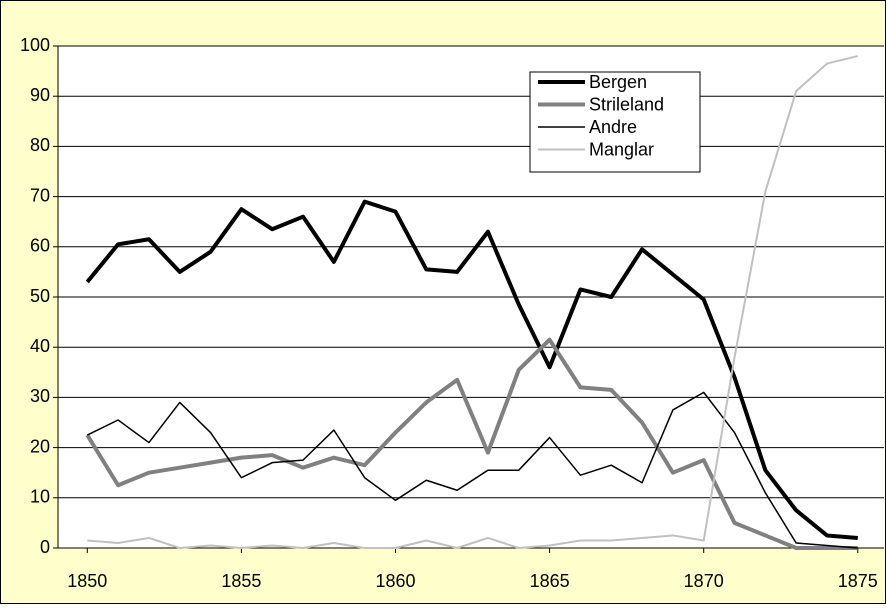 This screenshot has height=609, width=886. I want to click on legend-label: Andre, so click(613, 127).